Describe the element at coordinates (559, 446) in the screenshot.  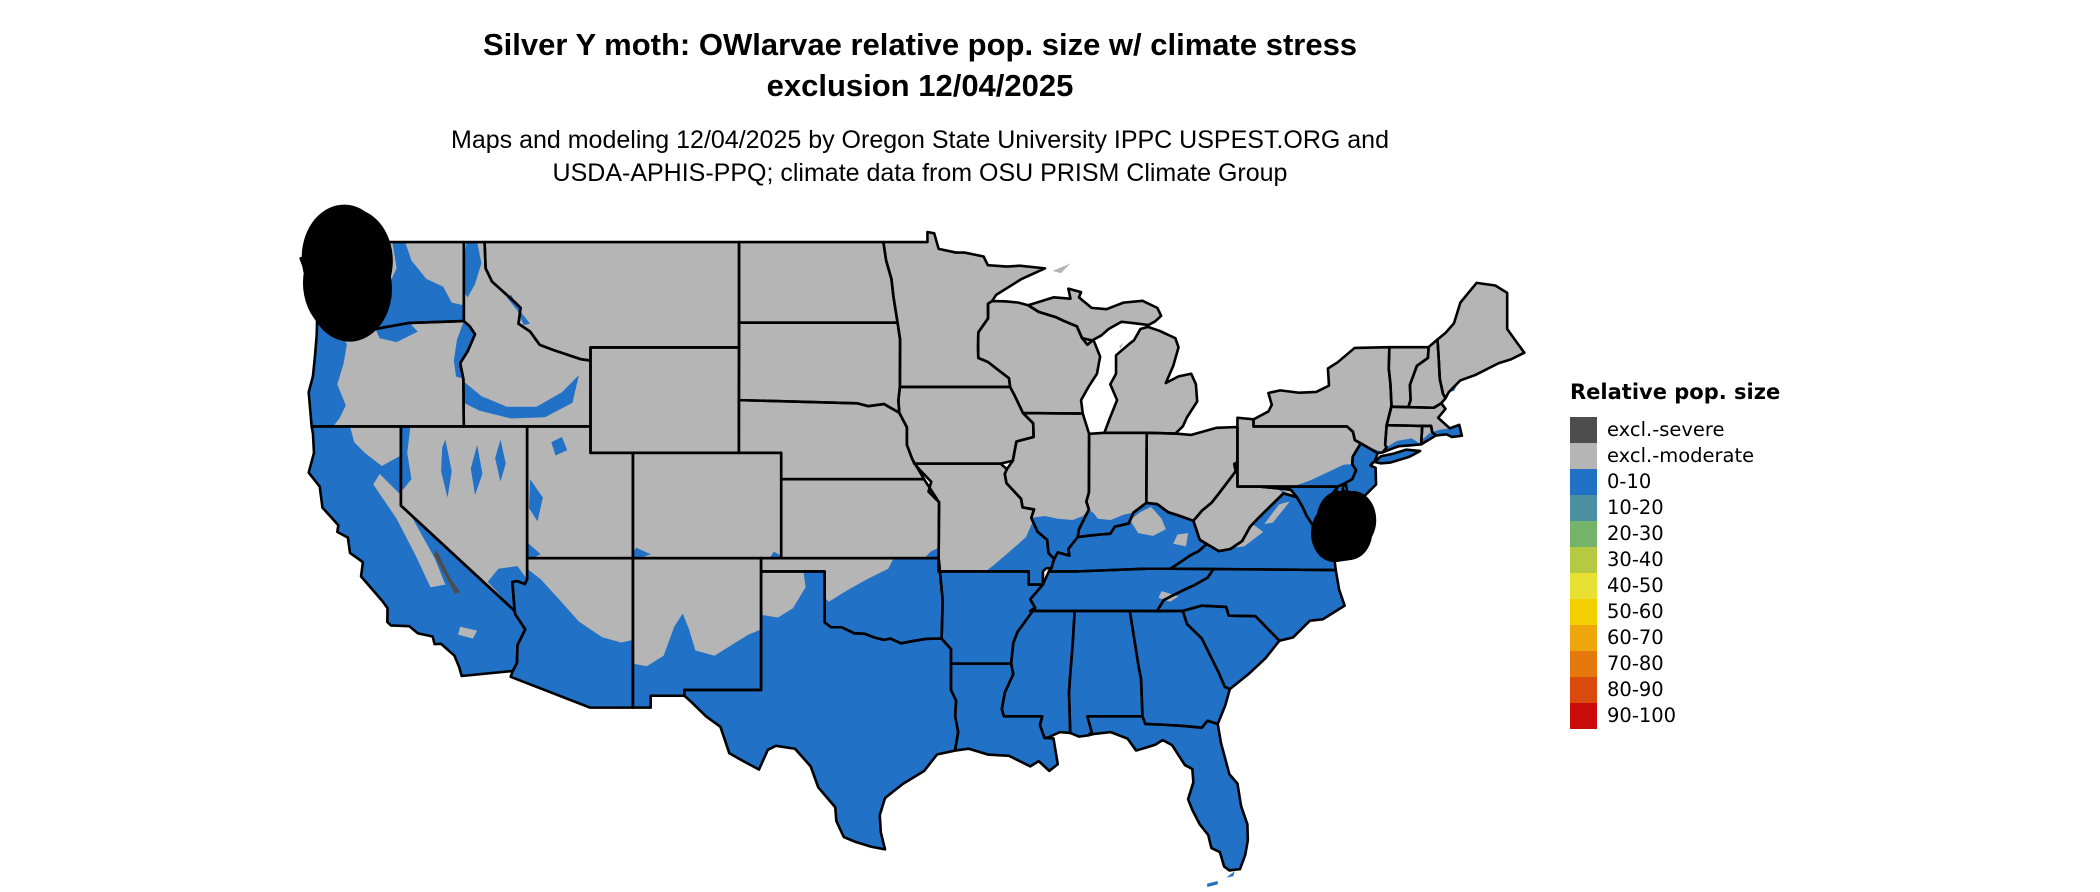
I see `patch-utah-gsl-blue` at that location.